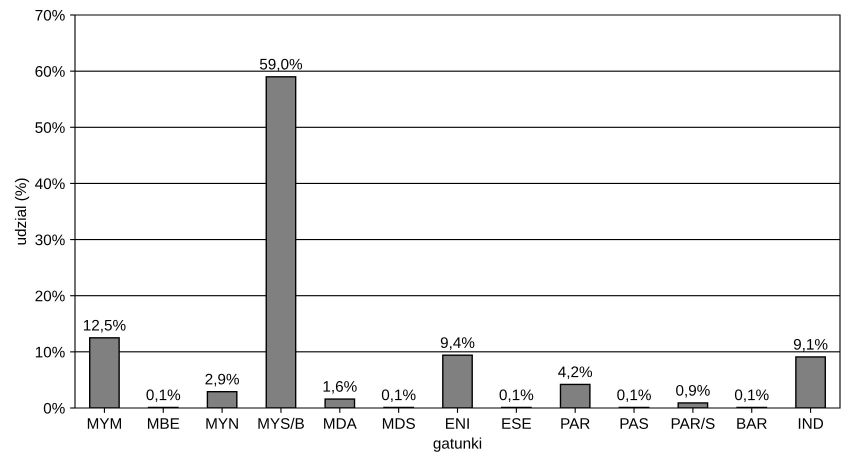  I want to click on x-tick-label: PAR, so click(575, 423).